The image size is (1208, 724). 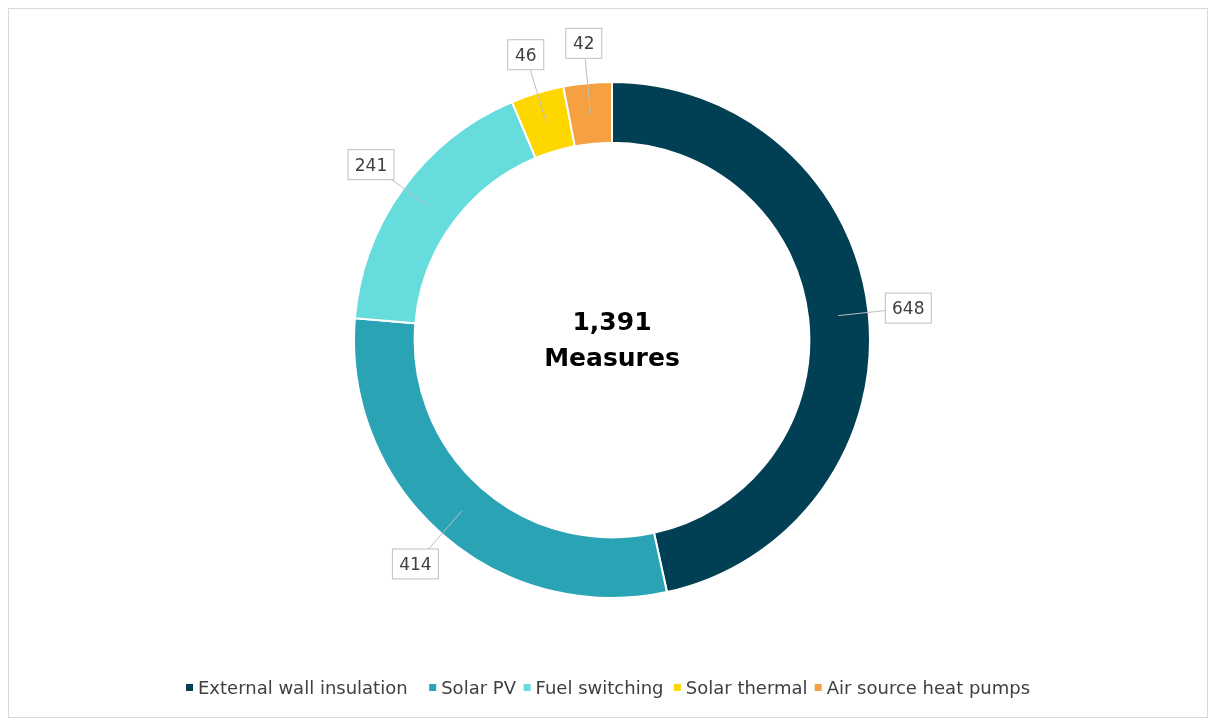 I want to click on legend-label: Air source heat pumps, so click(x=928, y=687).